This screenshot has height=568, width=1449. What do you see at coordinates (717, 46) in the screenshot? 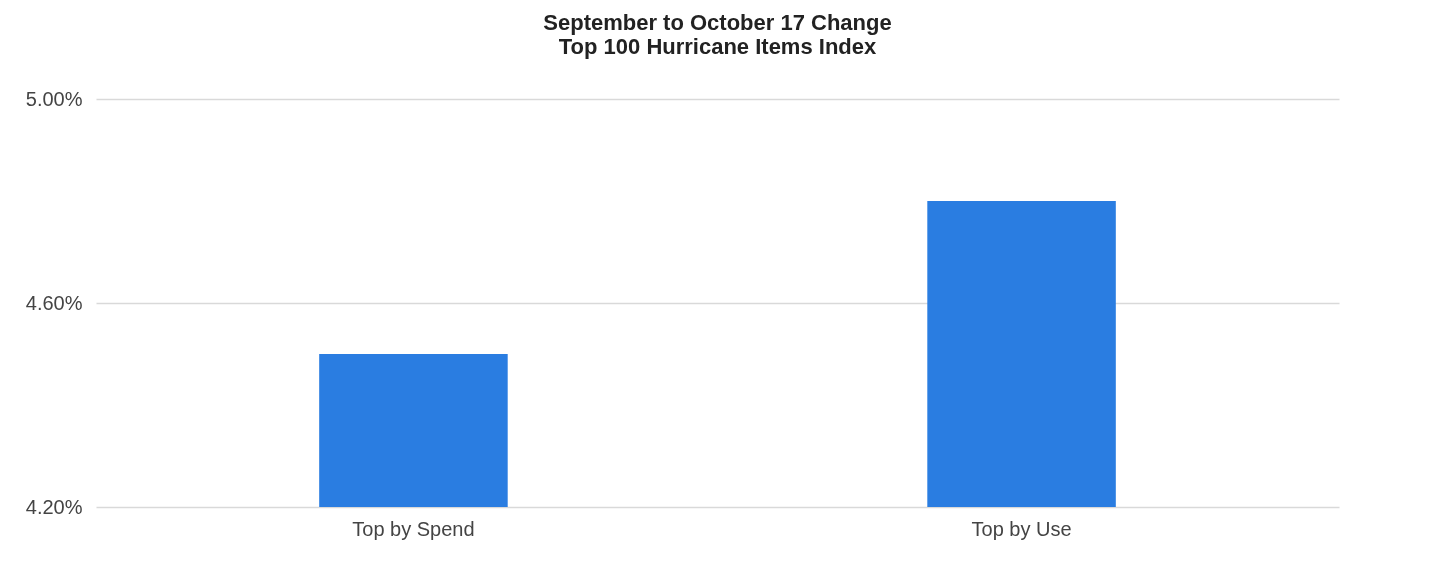
I see `chart-subtitle: Top 100 Hurricane Items Index` at bounding box center [717, 46].